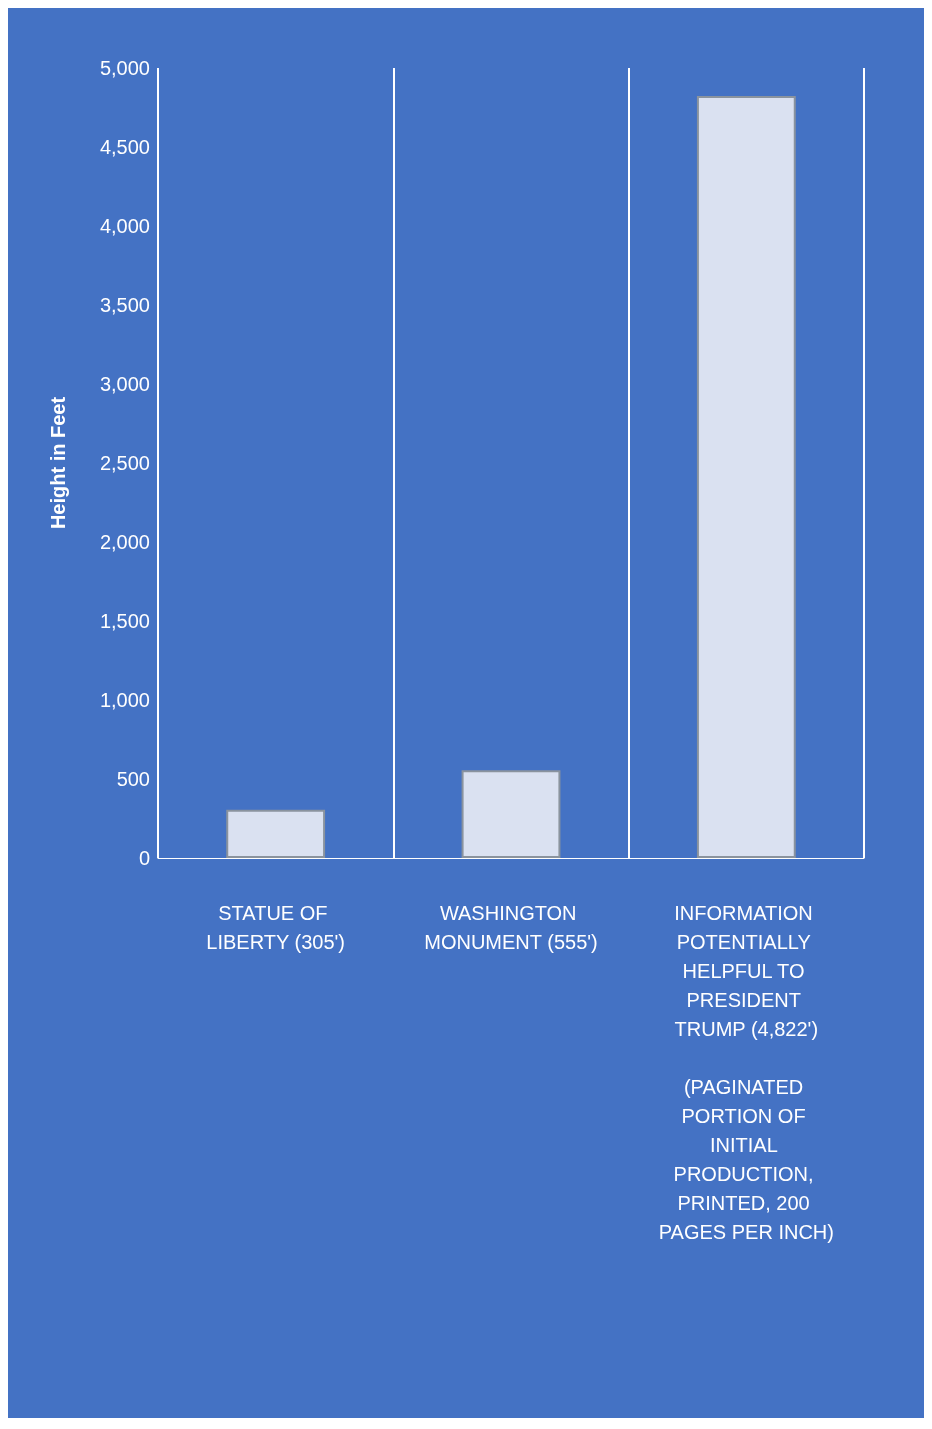 The height and width of the screenshot is (1429, 932). What do you see at coordinates (124, 542) in the screenshot?
I see `y-tick-label: 2,000` at bounding box center [124, 542].